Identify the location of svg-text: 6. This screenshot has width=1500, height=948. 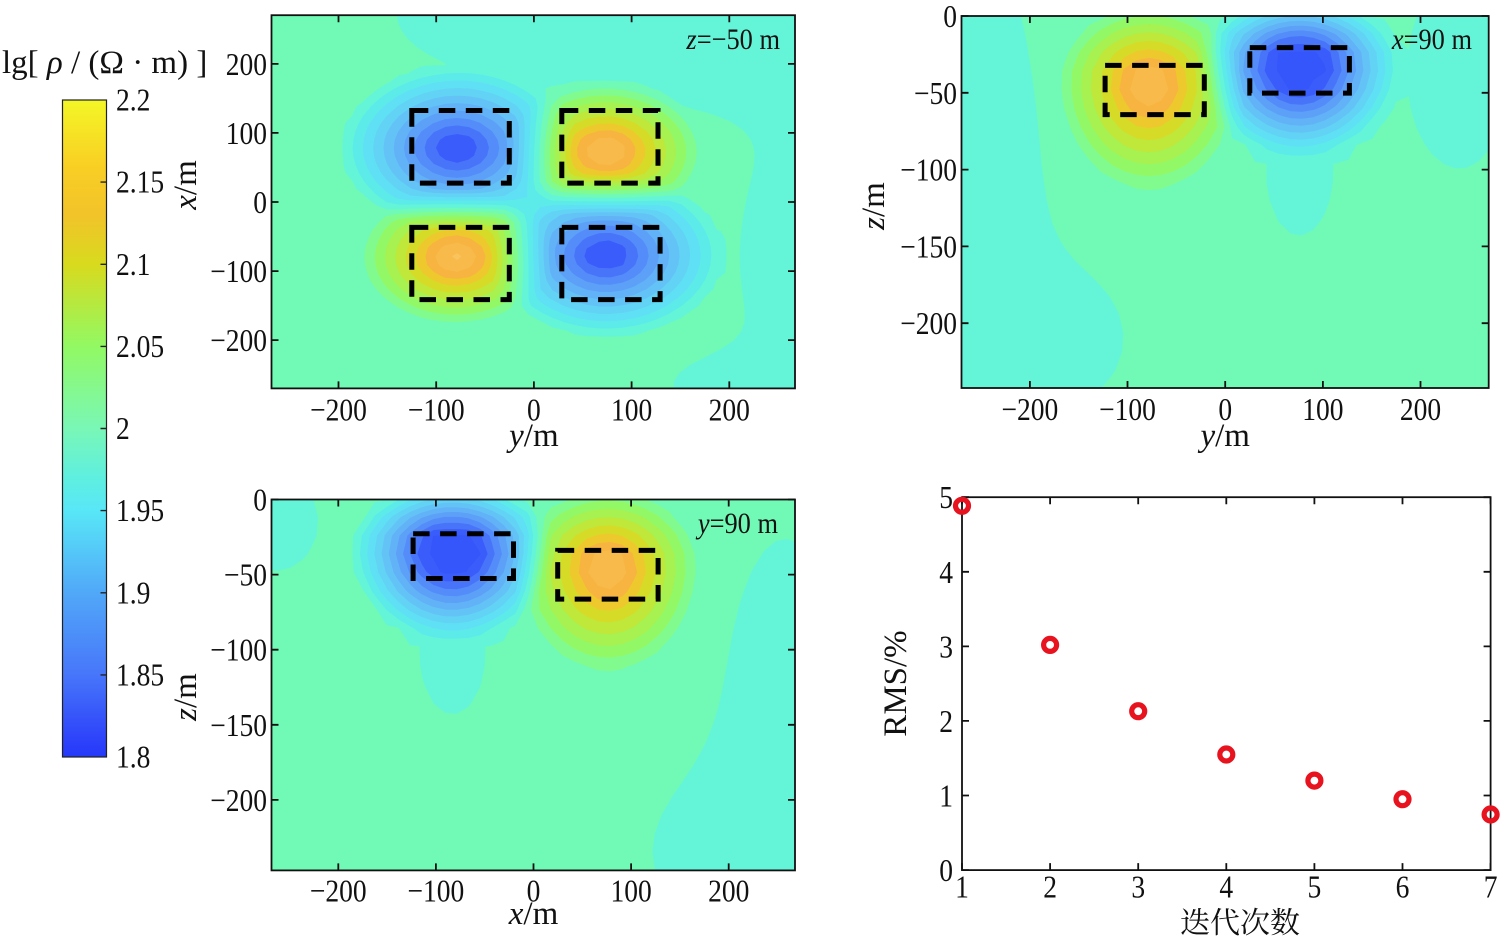
(1403, 887).